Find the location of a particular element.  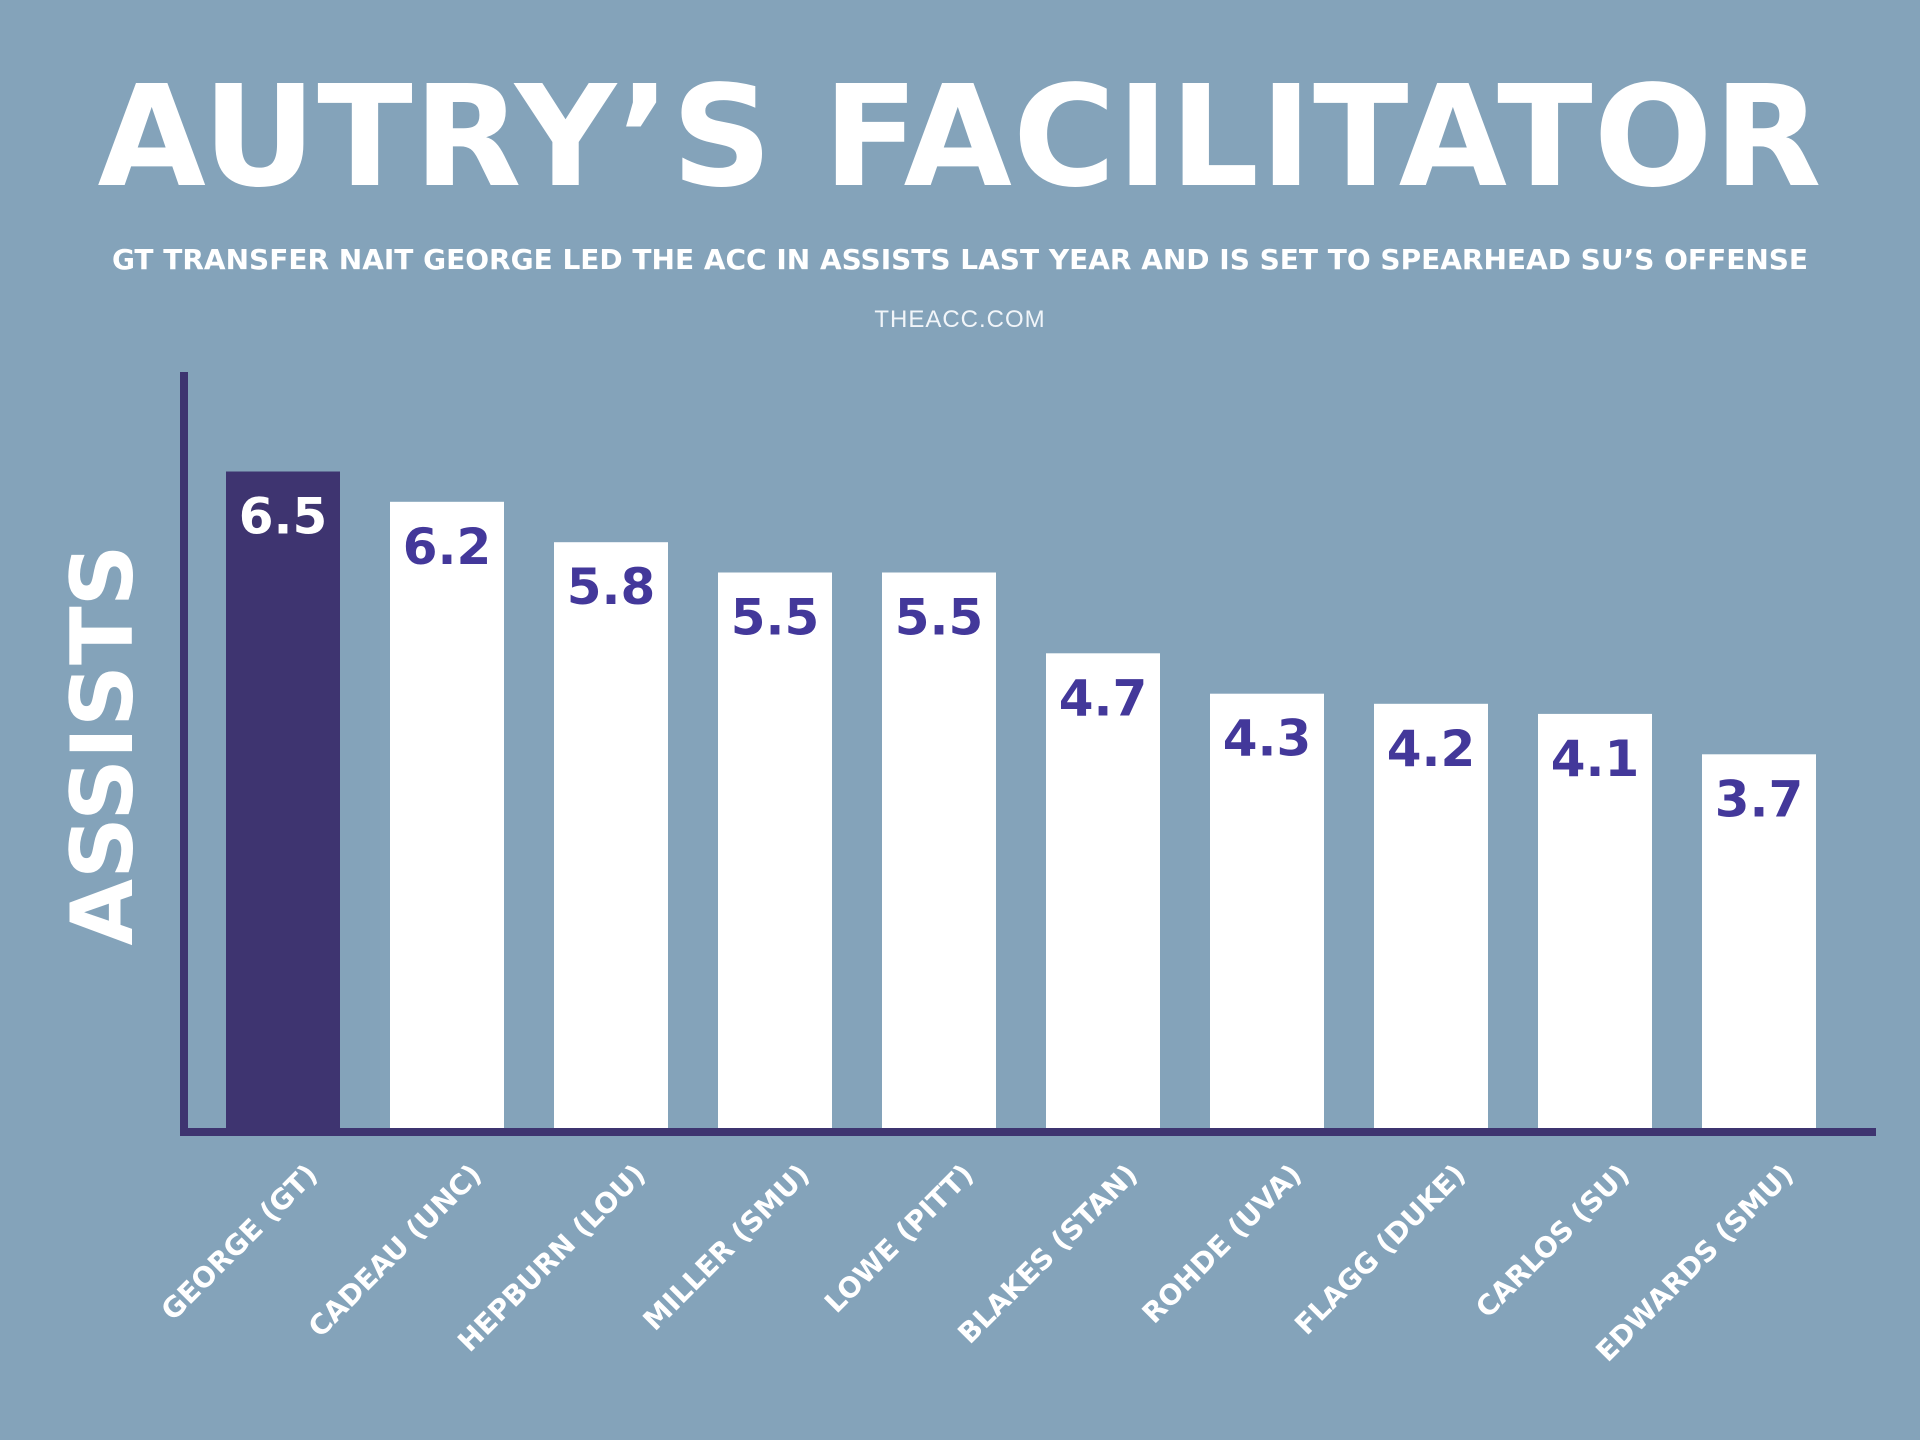

bar-value-label: 6.2 is located at coordinates (447, 547).